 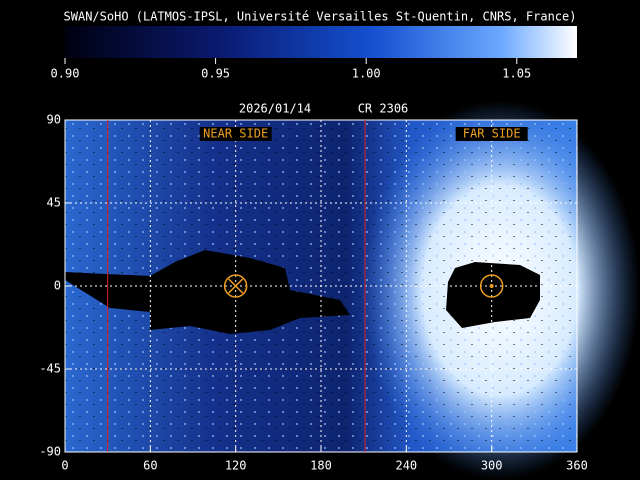 I want to click on marker-cross, so click(x=236, y=286).